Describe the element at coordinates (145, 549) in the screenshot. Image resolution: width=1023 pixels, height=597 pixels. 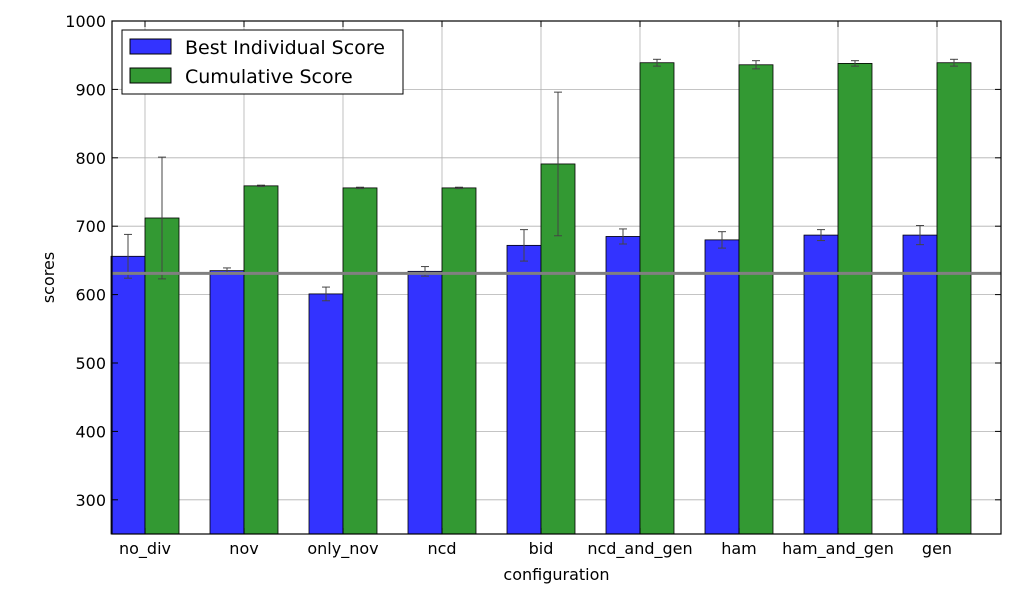
I see `x-tick-label: no_div` at that location.